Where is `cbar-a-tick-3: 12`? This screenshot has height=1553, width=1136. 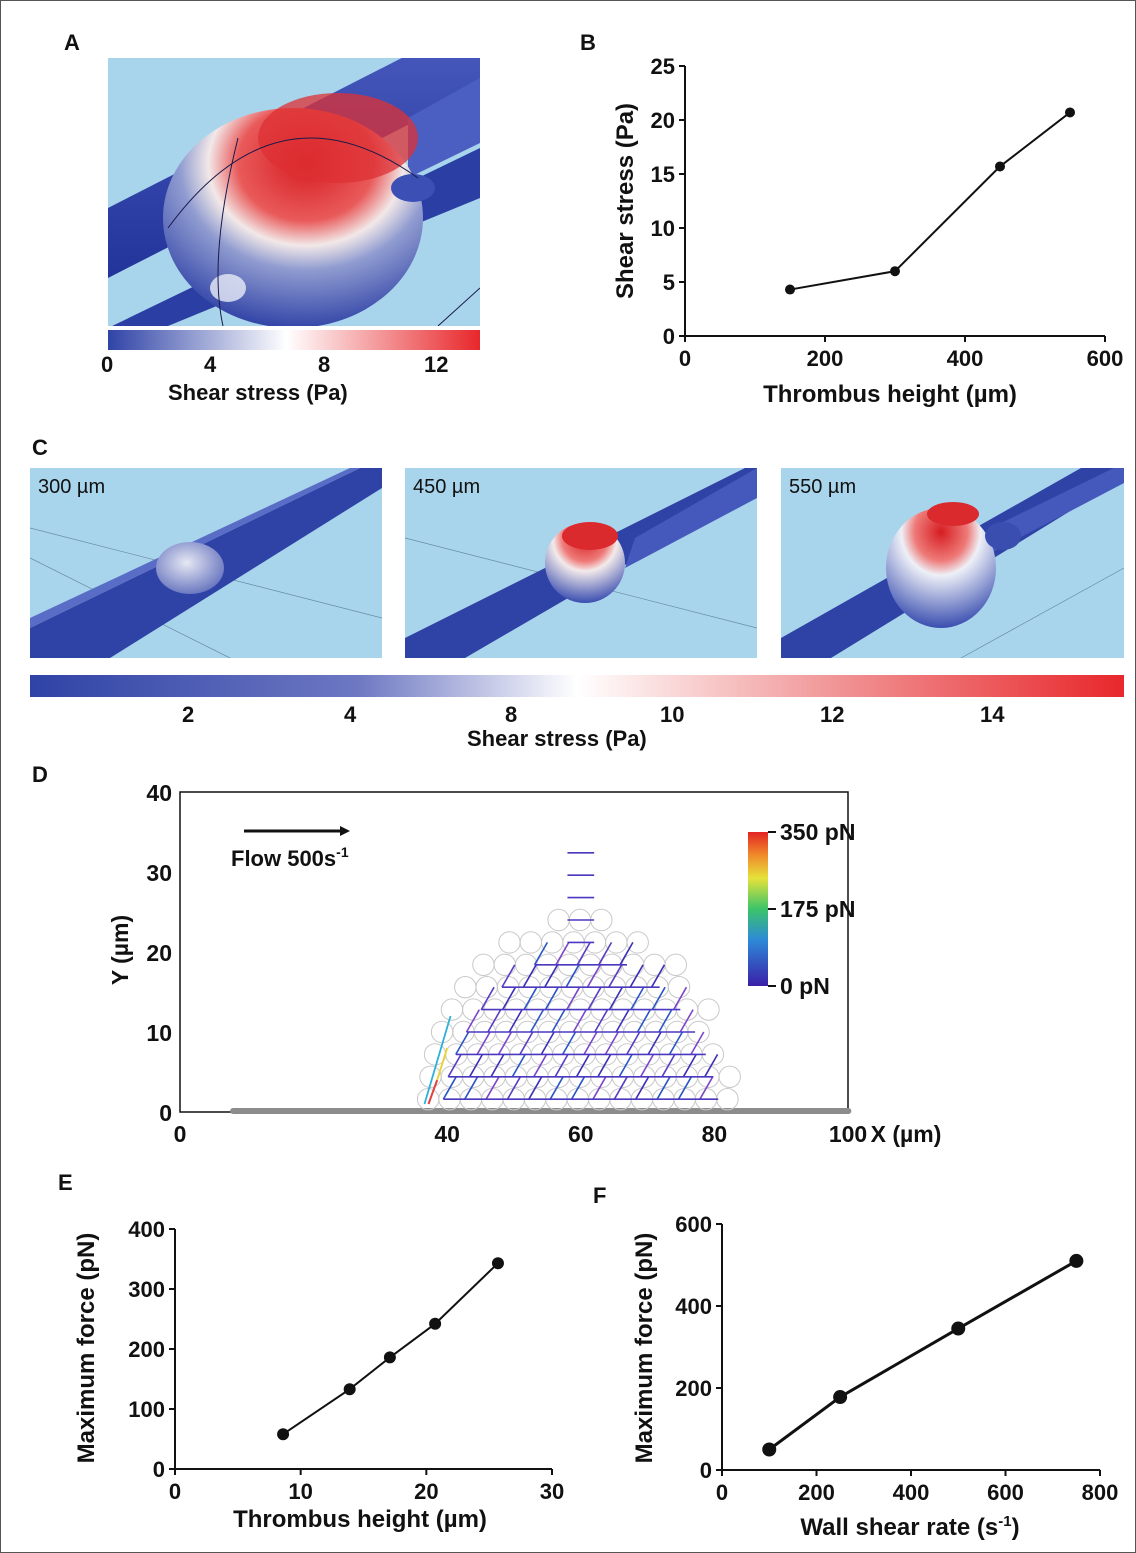
cbar-a-tick-3: 12 is located at coordinates (436, 364).